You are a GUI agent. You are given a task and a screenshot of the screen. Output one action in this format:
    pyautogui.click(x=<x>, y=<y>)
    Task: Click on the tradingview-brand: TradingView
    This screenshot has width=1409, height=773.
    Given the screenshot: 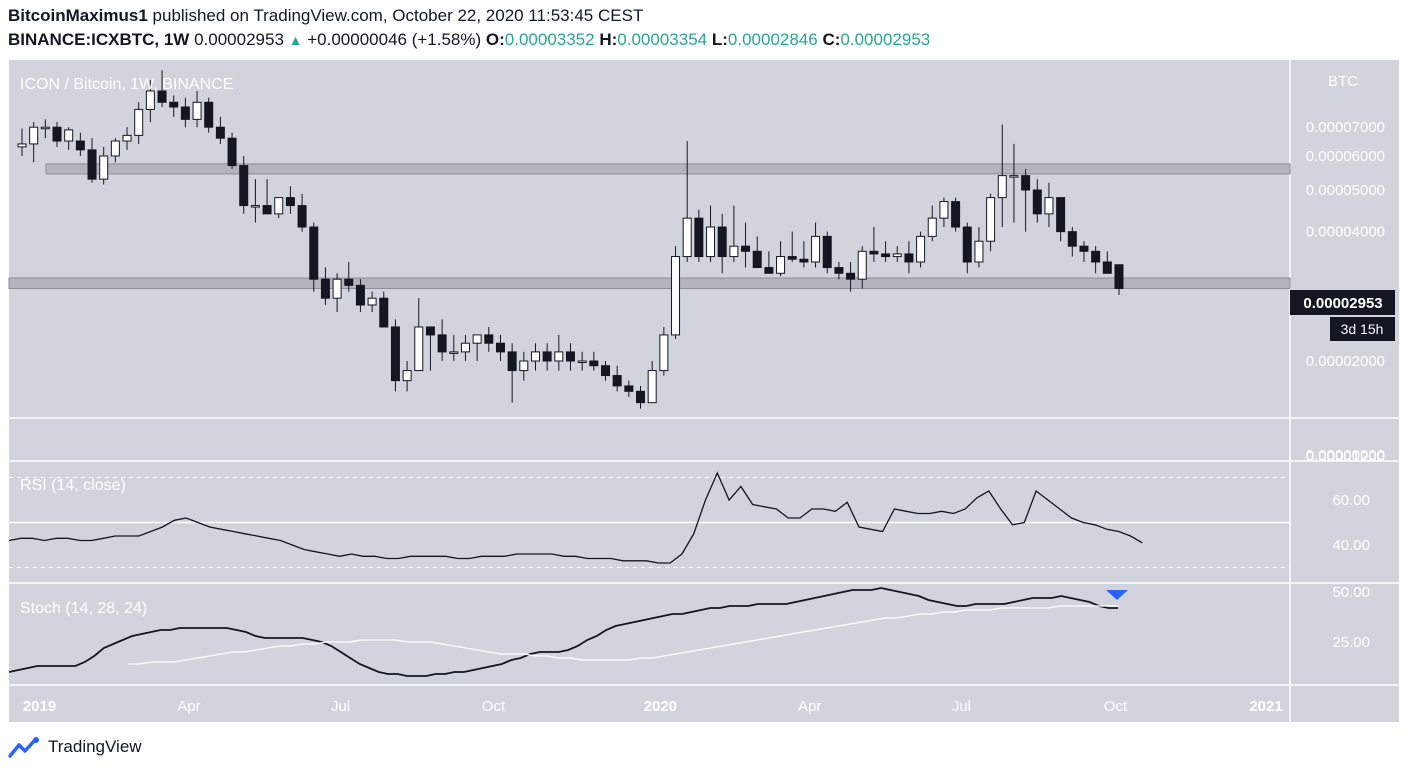 What is the action you would take?
    pyautogui.click(x=75, y=747)
    